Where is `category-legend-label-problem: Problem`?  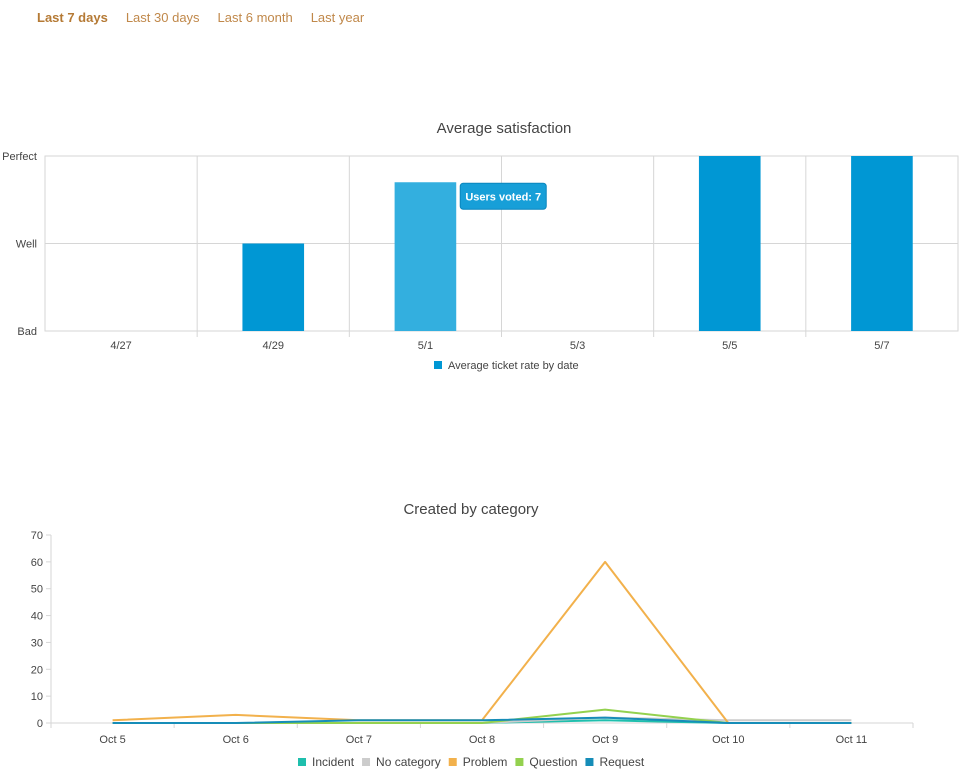
category-legend-label-problem: Problem is located at coordinates (485, 762).